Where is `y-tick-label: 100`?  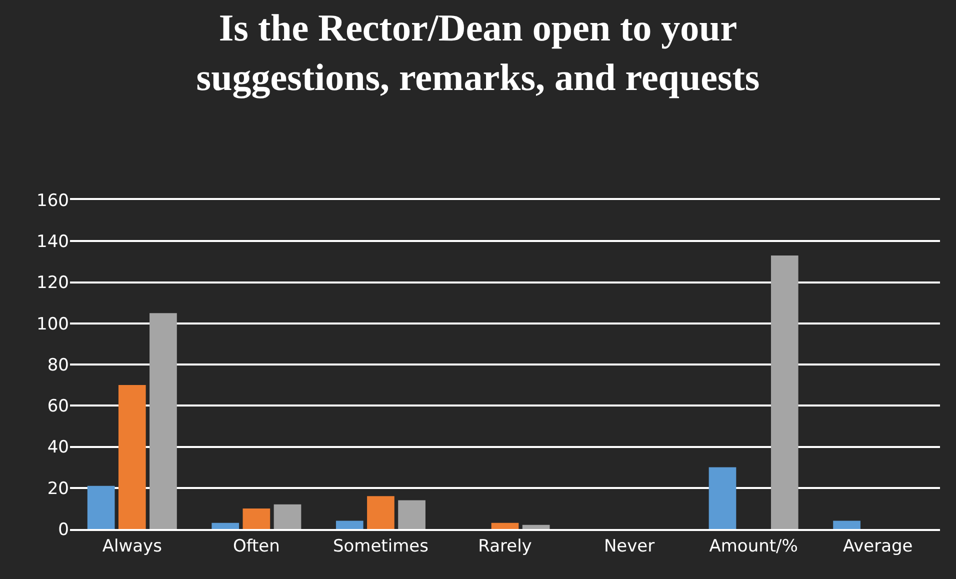
y-tick-label: 100 is located at coordinates (52, 324).